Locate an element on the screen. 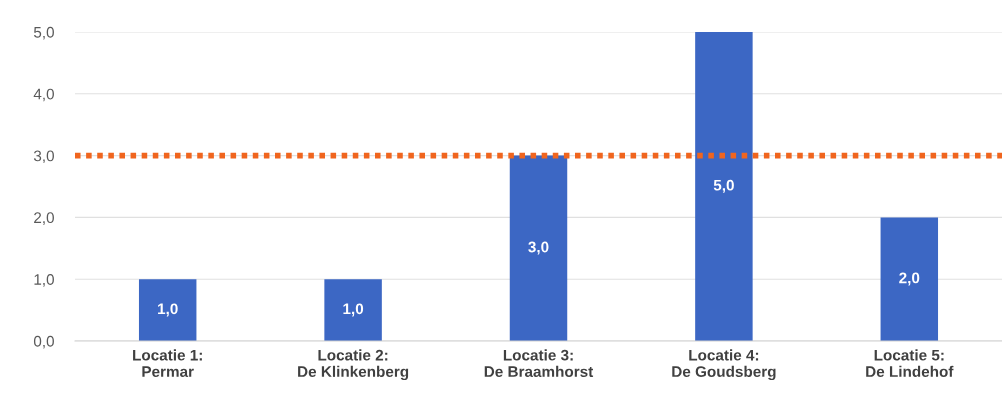 The image size is (1002, 403). y-tick-label: 2,0 is located at coordinates (44, 218).